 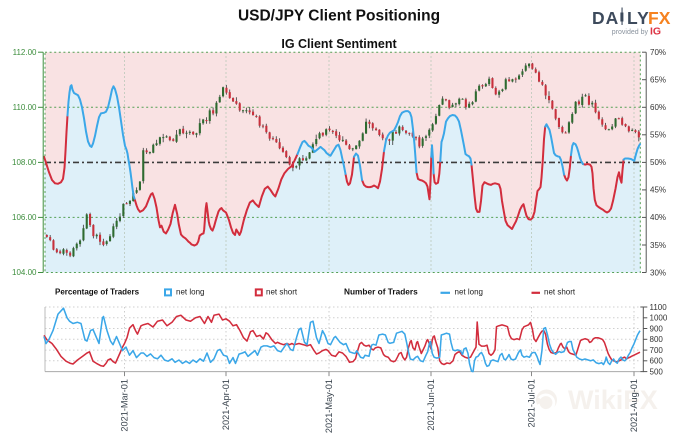 What do you see at coordinates (657, 328) in the screenshot?
I see `svg-text: 900` at bounding box center [657, 328].